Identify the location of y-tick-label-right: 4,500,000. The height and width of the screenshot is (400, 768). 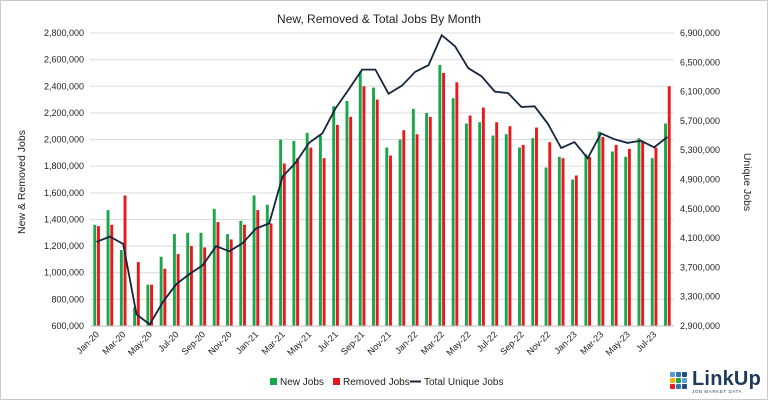
(700, 209).